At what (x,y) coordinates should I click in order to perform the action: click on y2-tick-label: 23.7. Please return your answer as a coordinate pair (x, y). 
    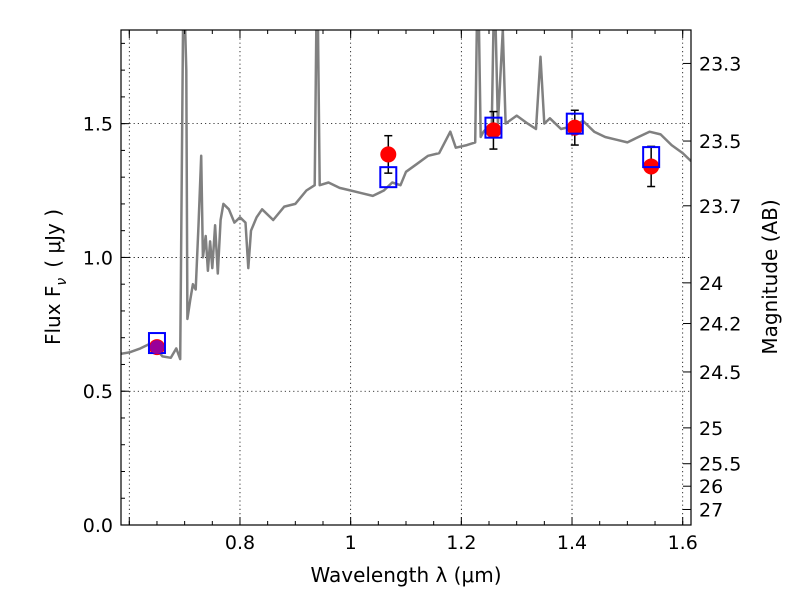
    Looking at the image, I should click on (720, 207).